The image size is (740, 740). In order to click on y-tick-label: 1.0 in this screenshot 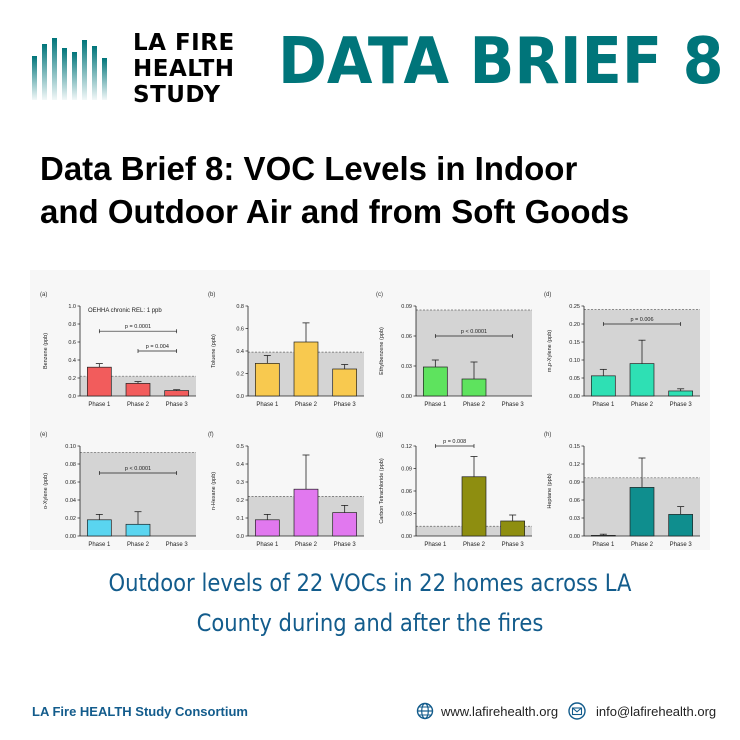, I will do `click(72, 307)`.